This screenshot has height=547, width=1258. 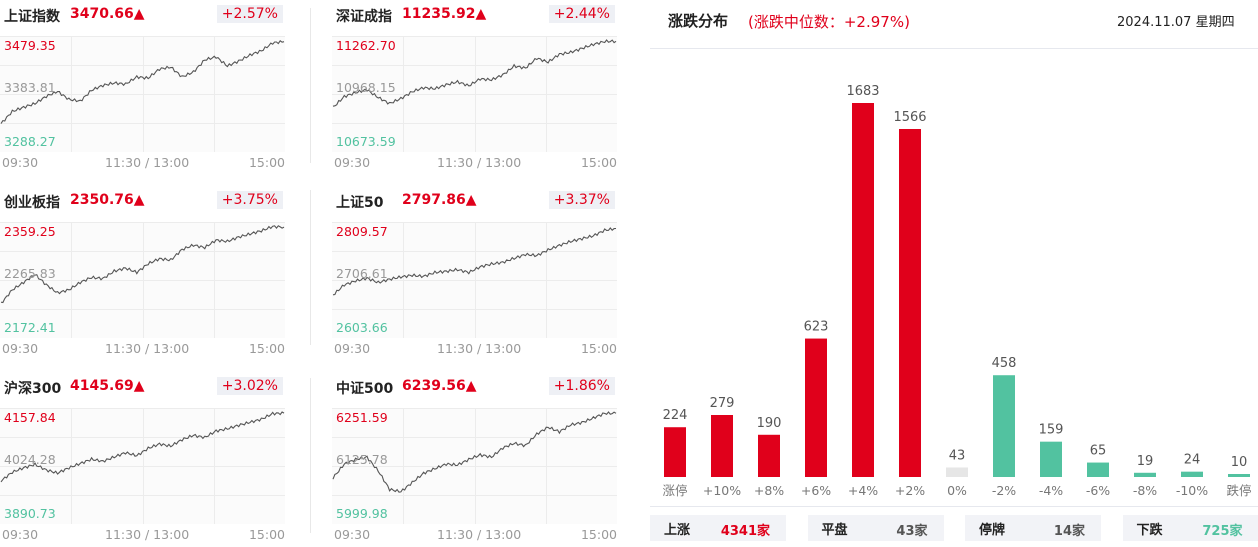 What do you see at coordinates (1051, 490) in the screenshot?
I see `bar-category-label: -4%` at bounding box center [1051, 490].